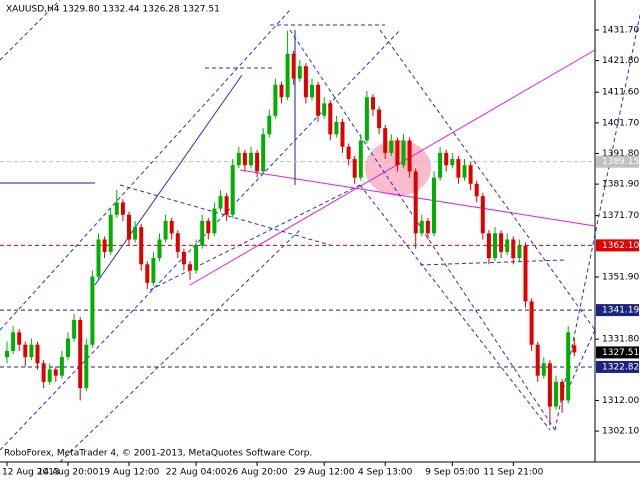 This screenshot has width=640, height=480. Describe the element at coordinates (129, 473) in the screenshot. I see `x-tick-label: 19 Aug 12:00` at that location.